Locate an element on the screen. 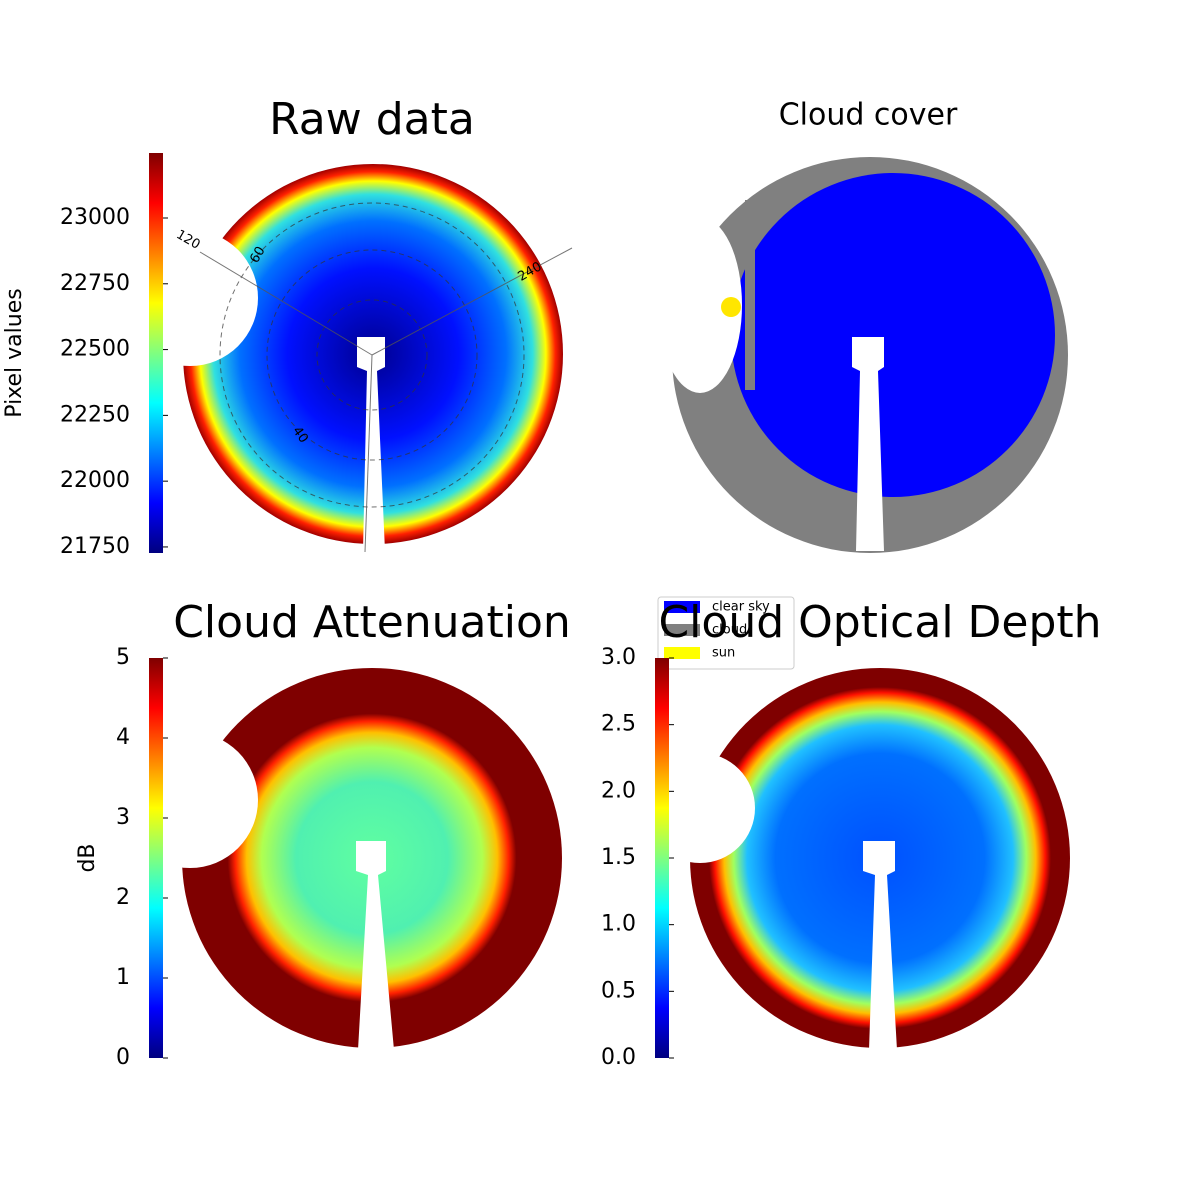  colorbar-tick-label: 23000 is located at coordinates (95, 217).